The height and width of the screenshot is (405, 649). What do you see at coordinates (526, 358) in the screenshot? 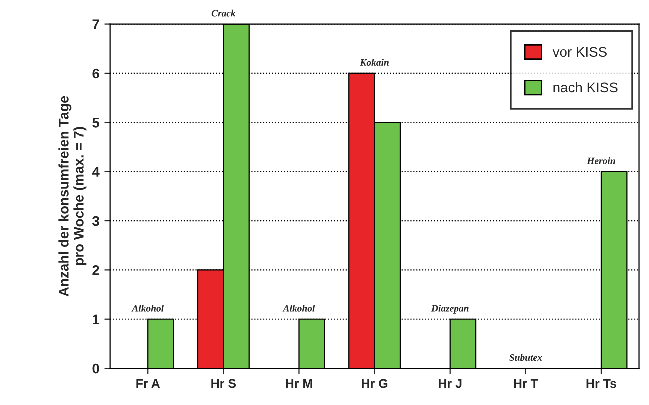
I see `annotation: Subutex` at bounding box center [526, 358].